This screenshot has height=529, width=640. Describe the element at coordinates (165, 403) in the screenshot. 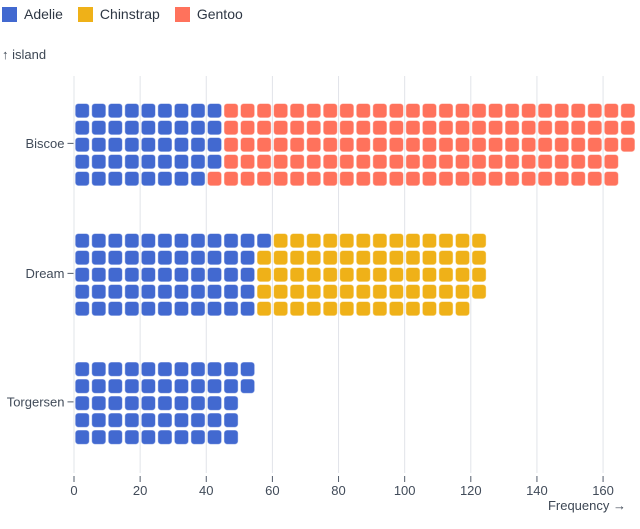

I see `waffle-cells-torgersen-adelie` at that location.